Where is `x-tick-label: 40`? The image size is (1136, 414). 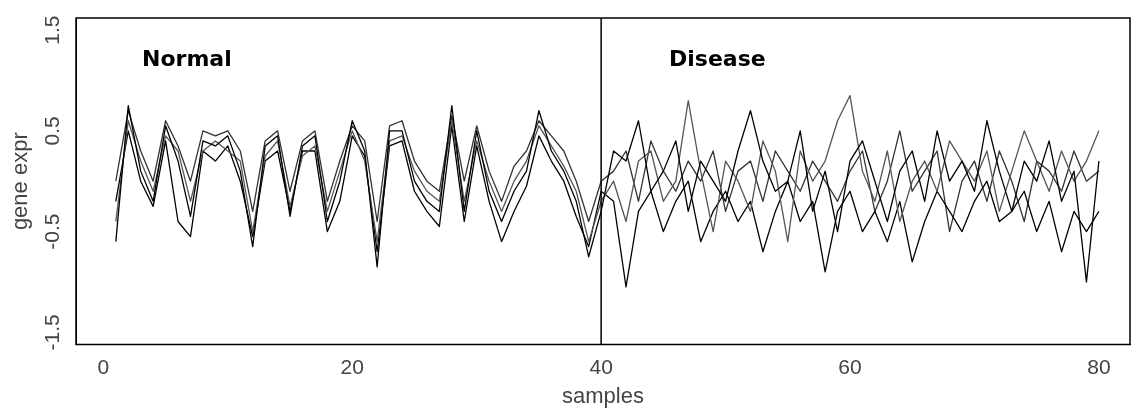 x-tick-label: 40 is located at coordinates (601, 366).